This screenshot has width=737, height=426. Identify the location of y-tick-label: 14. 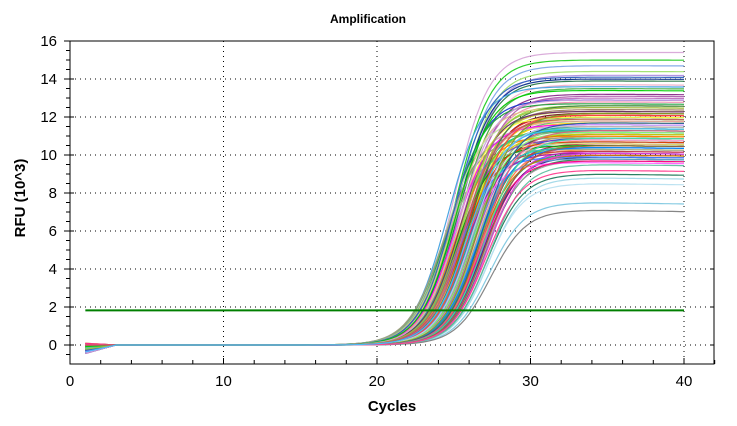
(48, 79).